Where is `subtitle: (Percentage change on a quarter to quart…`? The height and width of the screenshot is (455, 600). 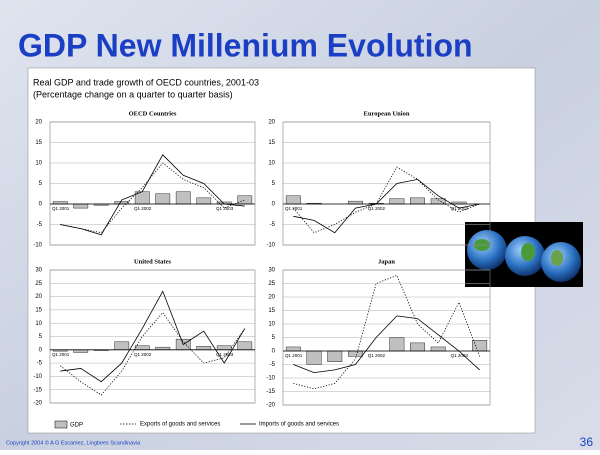
subtitle: (Percentage change on a quarter to quart… is located at coordinates (133, 94).